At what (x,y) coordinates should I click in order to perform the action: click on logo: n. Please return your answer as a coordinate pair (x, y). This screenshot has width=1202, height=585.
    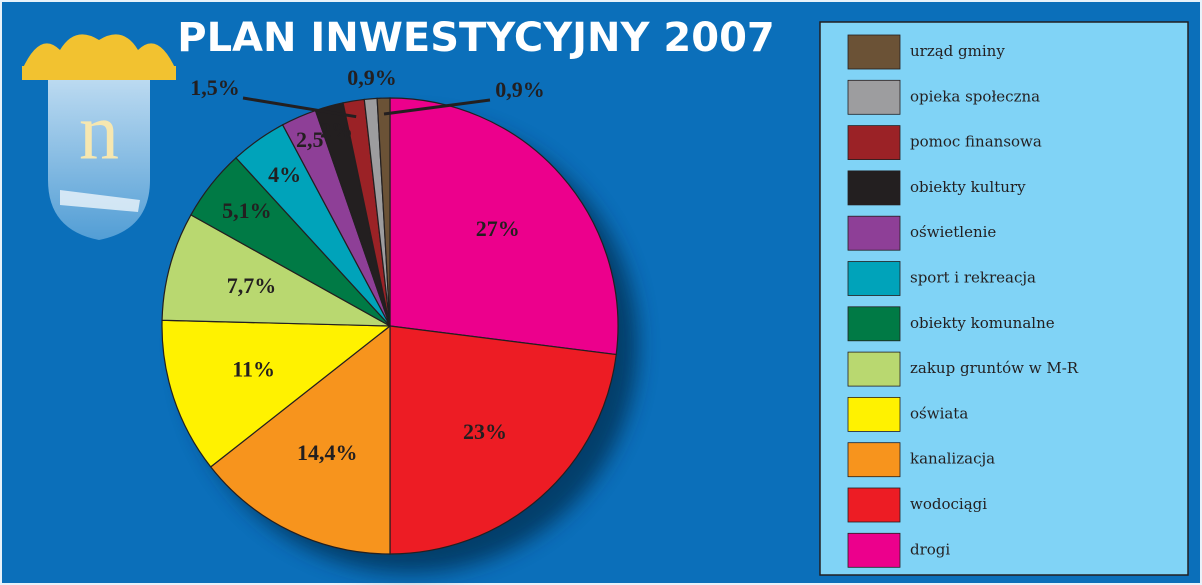
    Looking at the image, I should click on (99, 137).